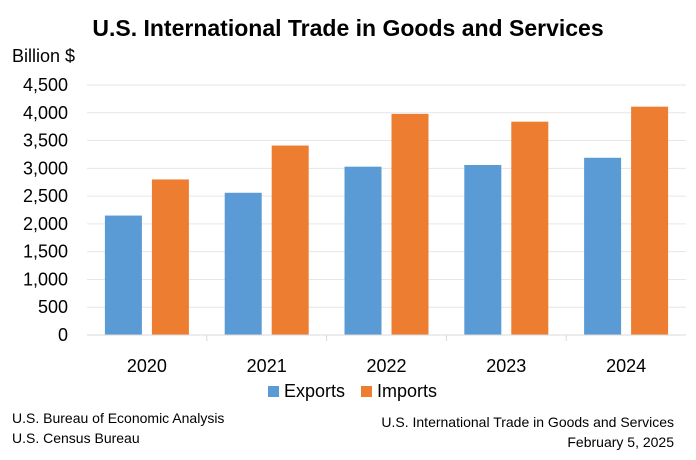 The image size is (696, 460). I want to click on bar-imports-2020, so click(170, 257).